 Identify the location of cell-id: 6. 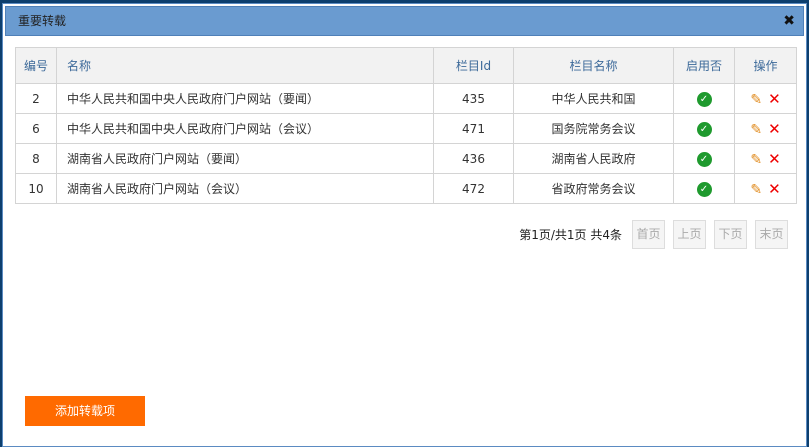
(36, 128).